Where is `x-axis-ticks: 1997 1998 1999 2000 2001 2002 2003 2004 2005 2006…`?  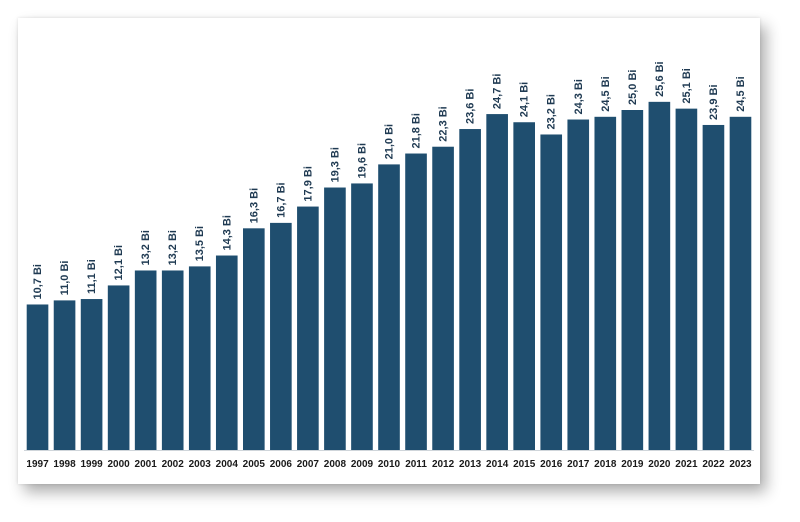
x-axis-ticks: 1997 1998 1999 2000 2001 2002 2003 2004 2005 2006… is located at coordinates (389, 464).